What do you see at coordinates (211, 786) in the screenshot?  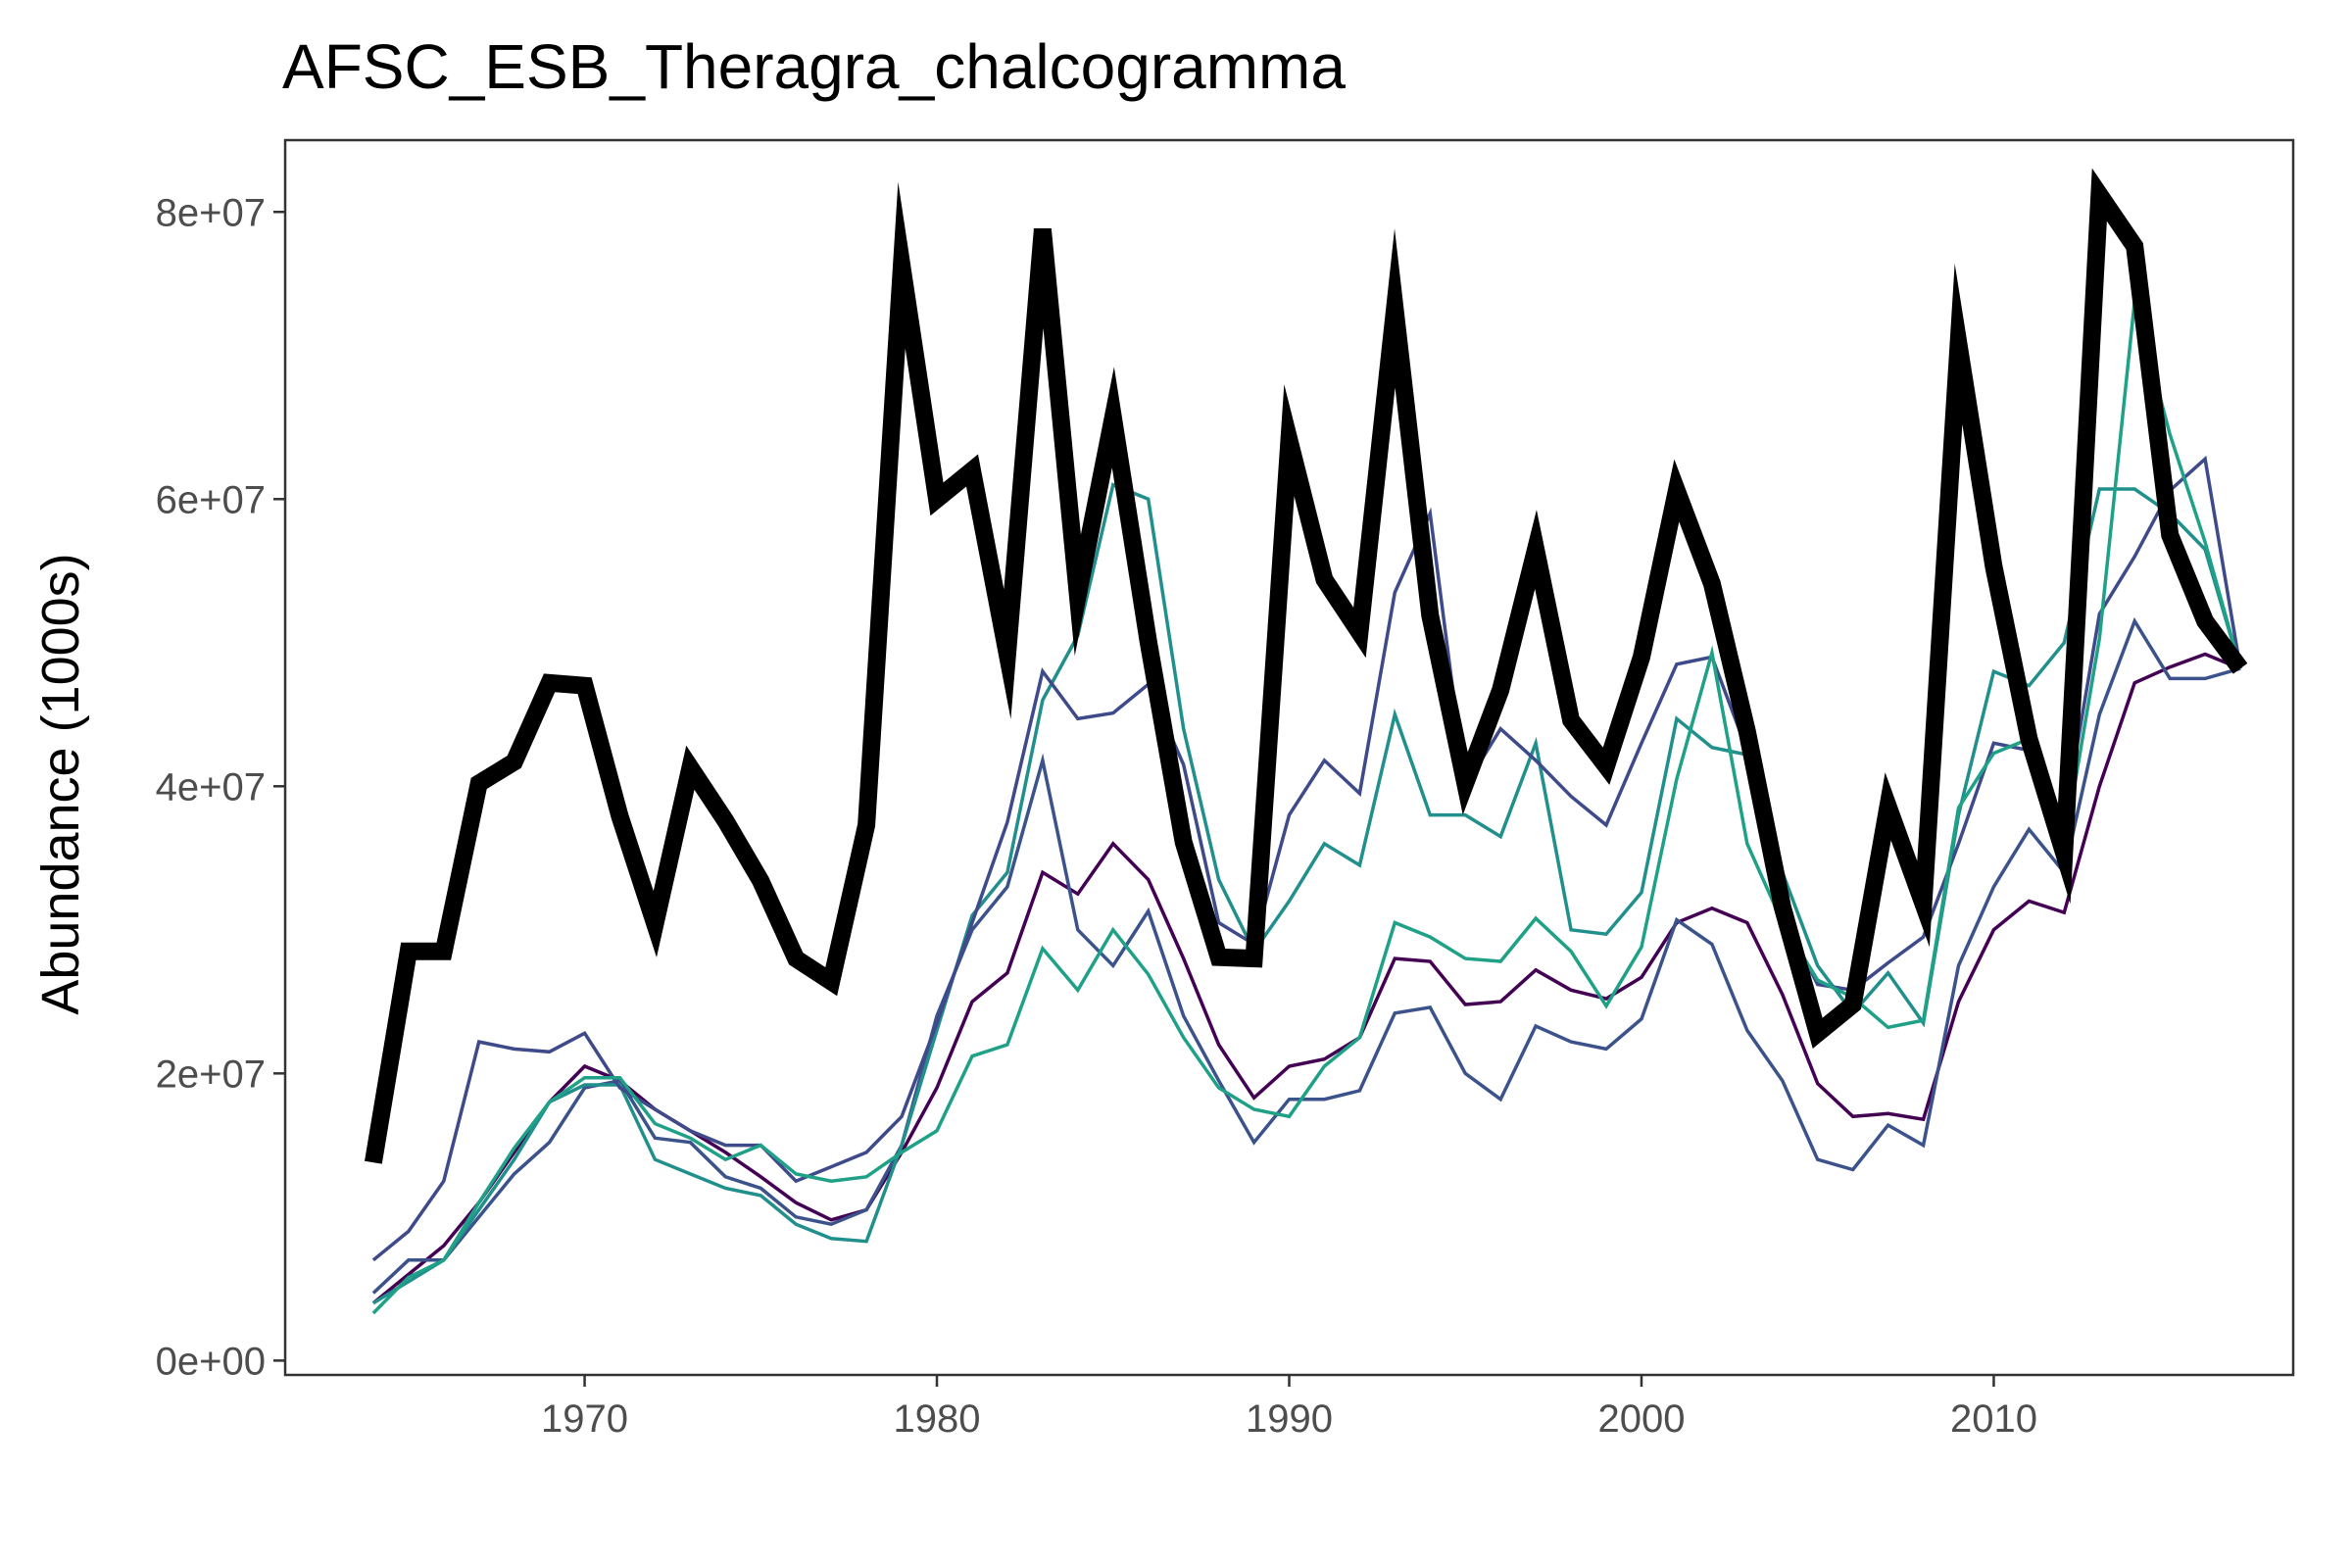 I see `y-tick-label: 4e+07` at bounding box center [211, 786].